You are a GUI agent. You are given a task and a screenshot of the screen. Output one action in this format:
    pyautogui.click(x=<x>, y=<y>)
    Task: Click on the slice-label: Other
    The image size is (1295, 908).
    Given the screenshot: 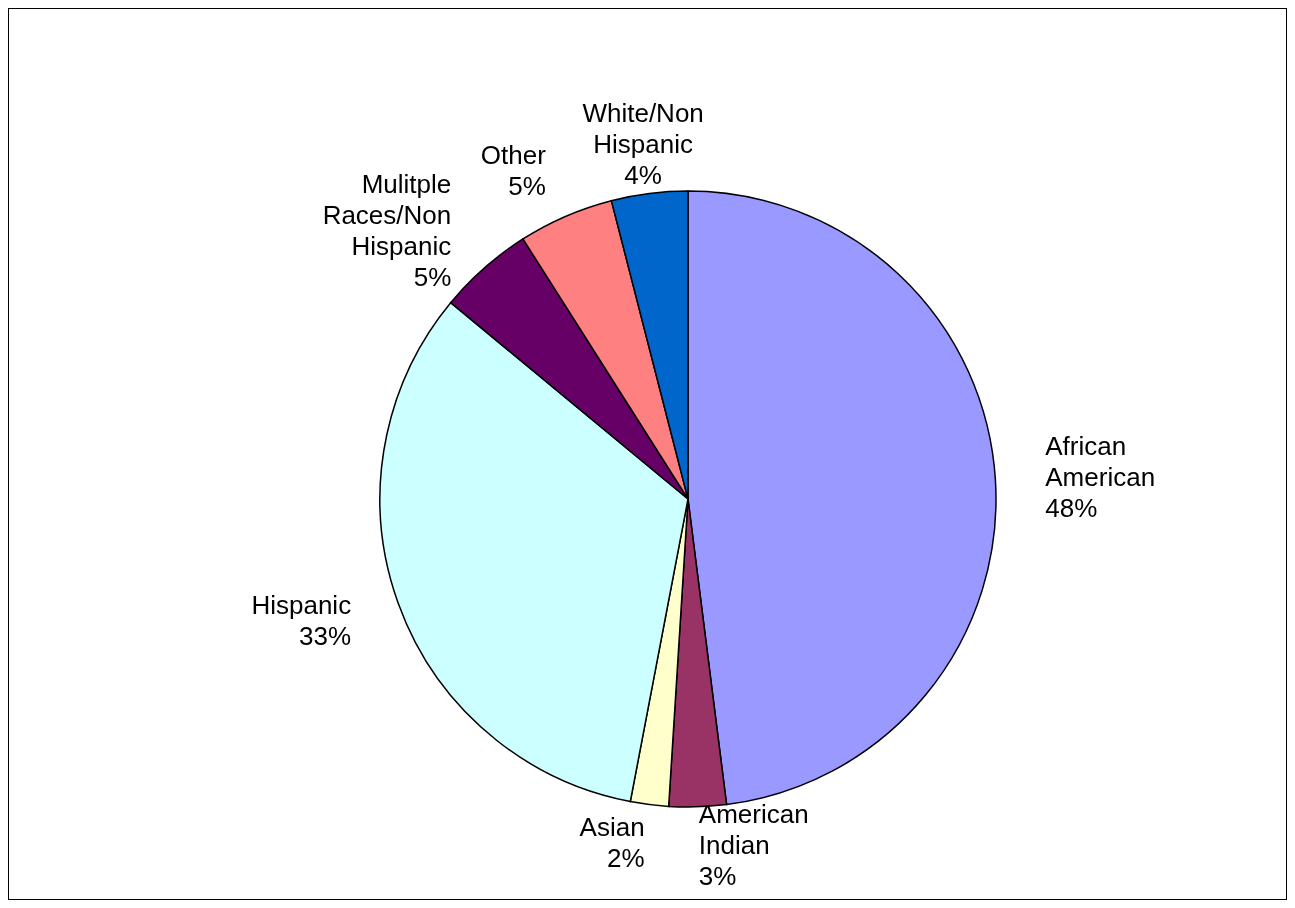 What is the action you would take?
    pyautogui.click(x=513, y=154)
    